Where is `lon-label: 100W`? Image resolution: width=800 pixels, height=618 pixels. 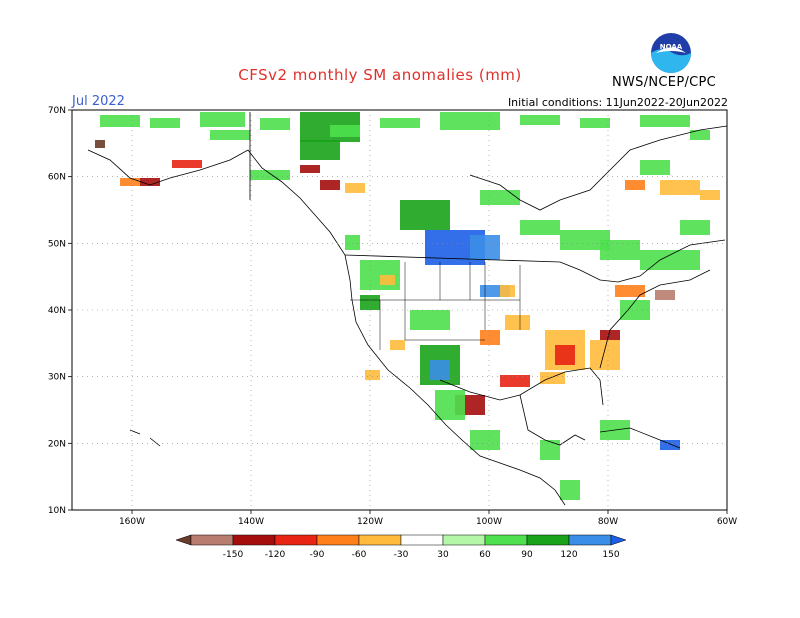
lon-label: 100W is located at coordinates (489, 522).